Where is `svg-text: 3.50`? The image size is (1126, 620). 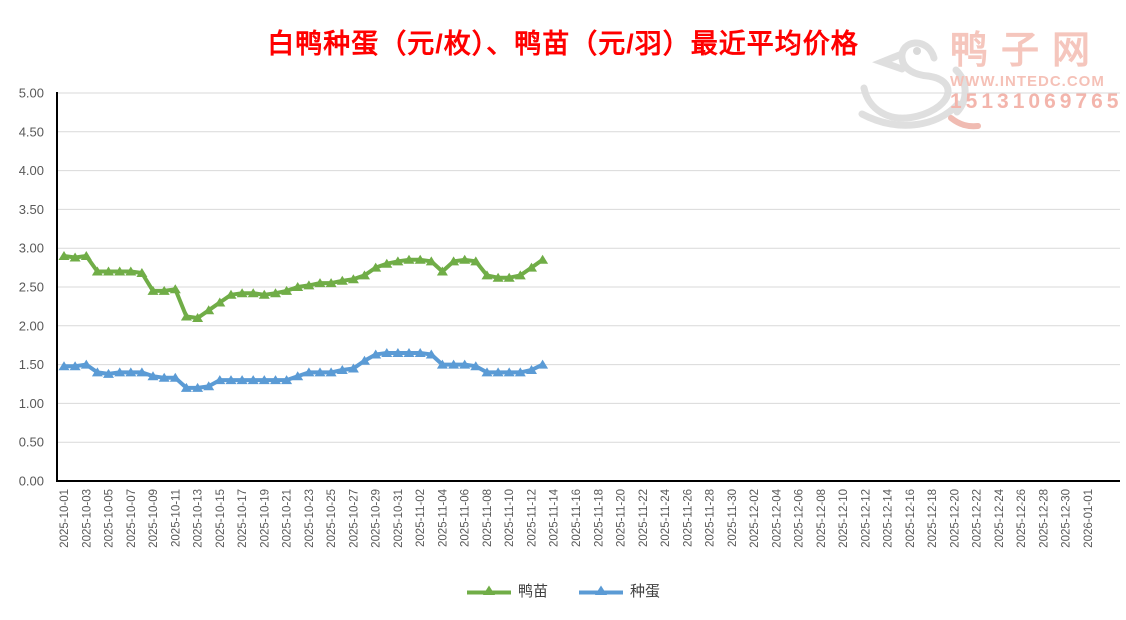
svg-text: 3.50 is located at coordinates (31, 209).